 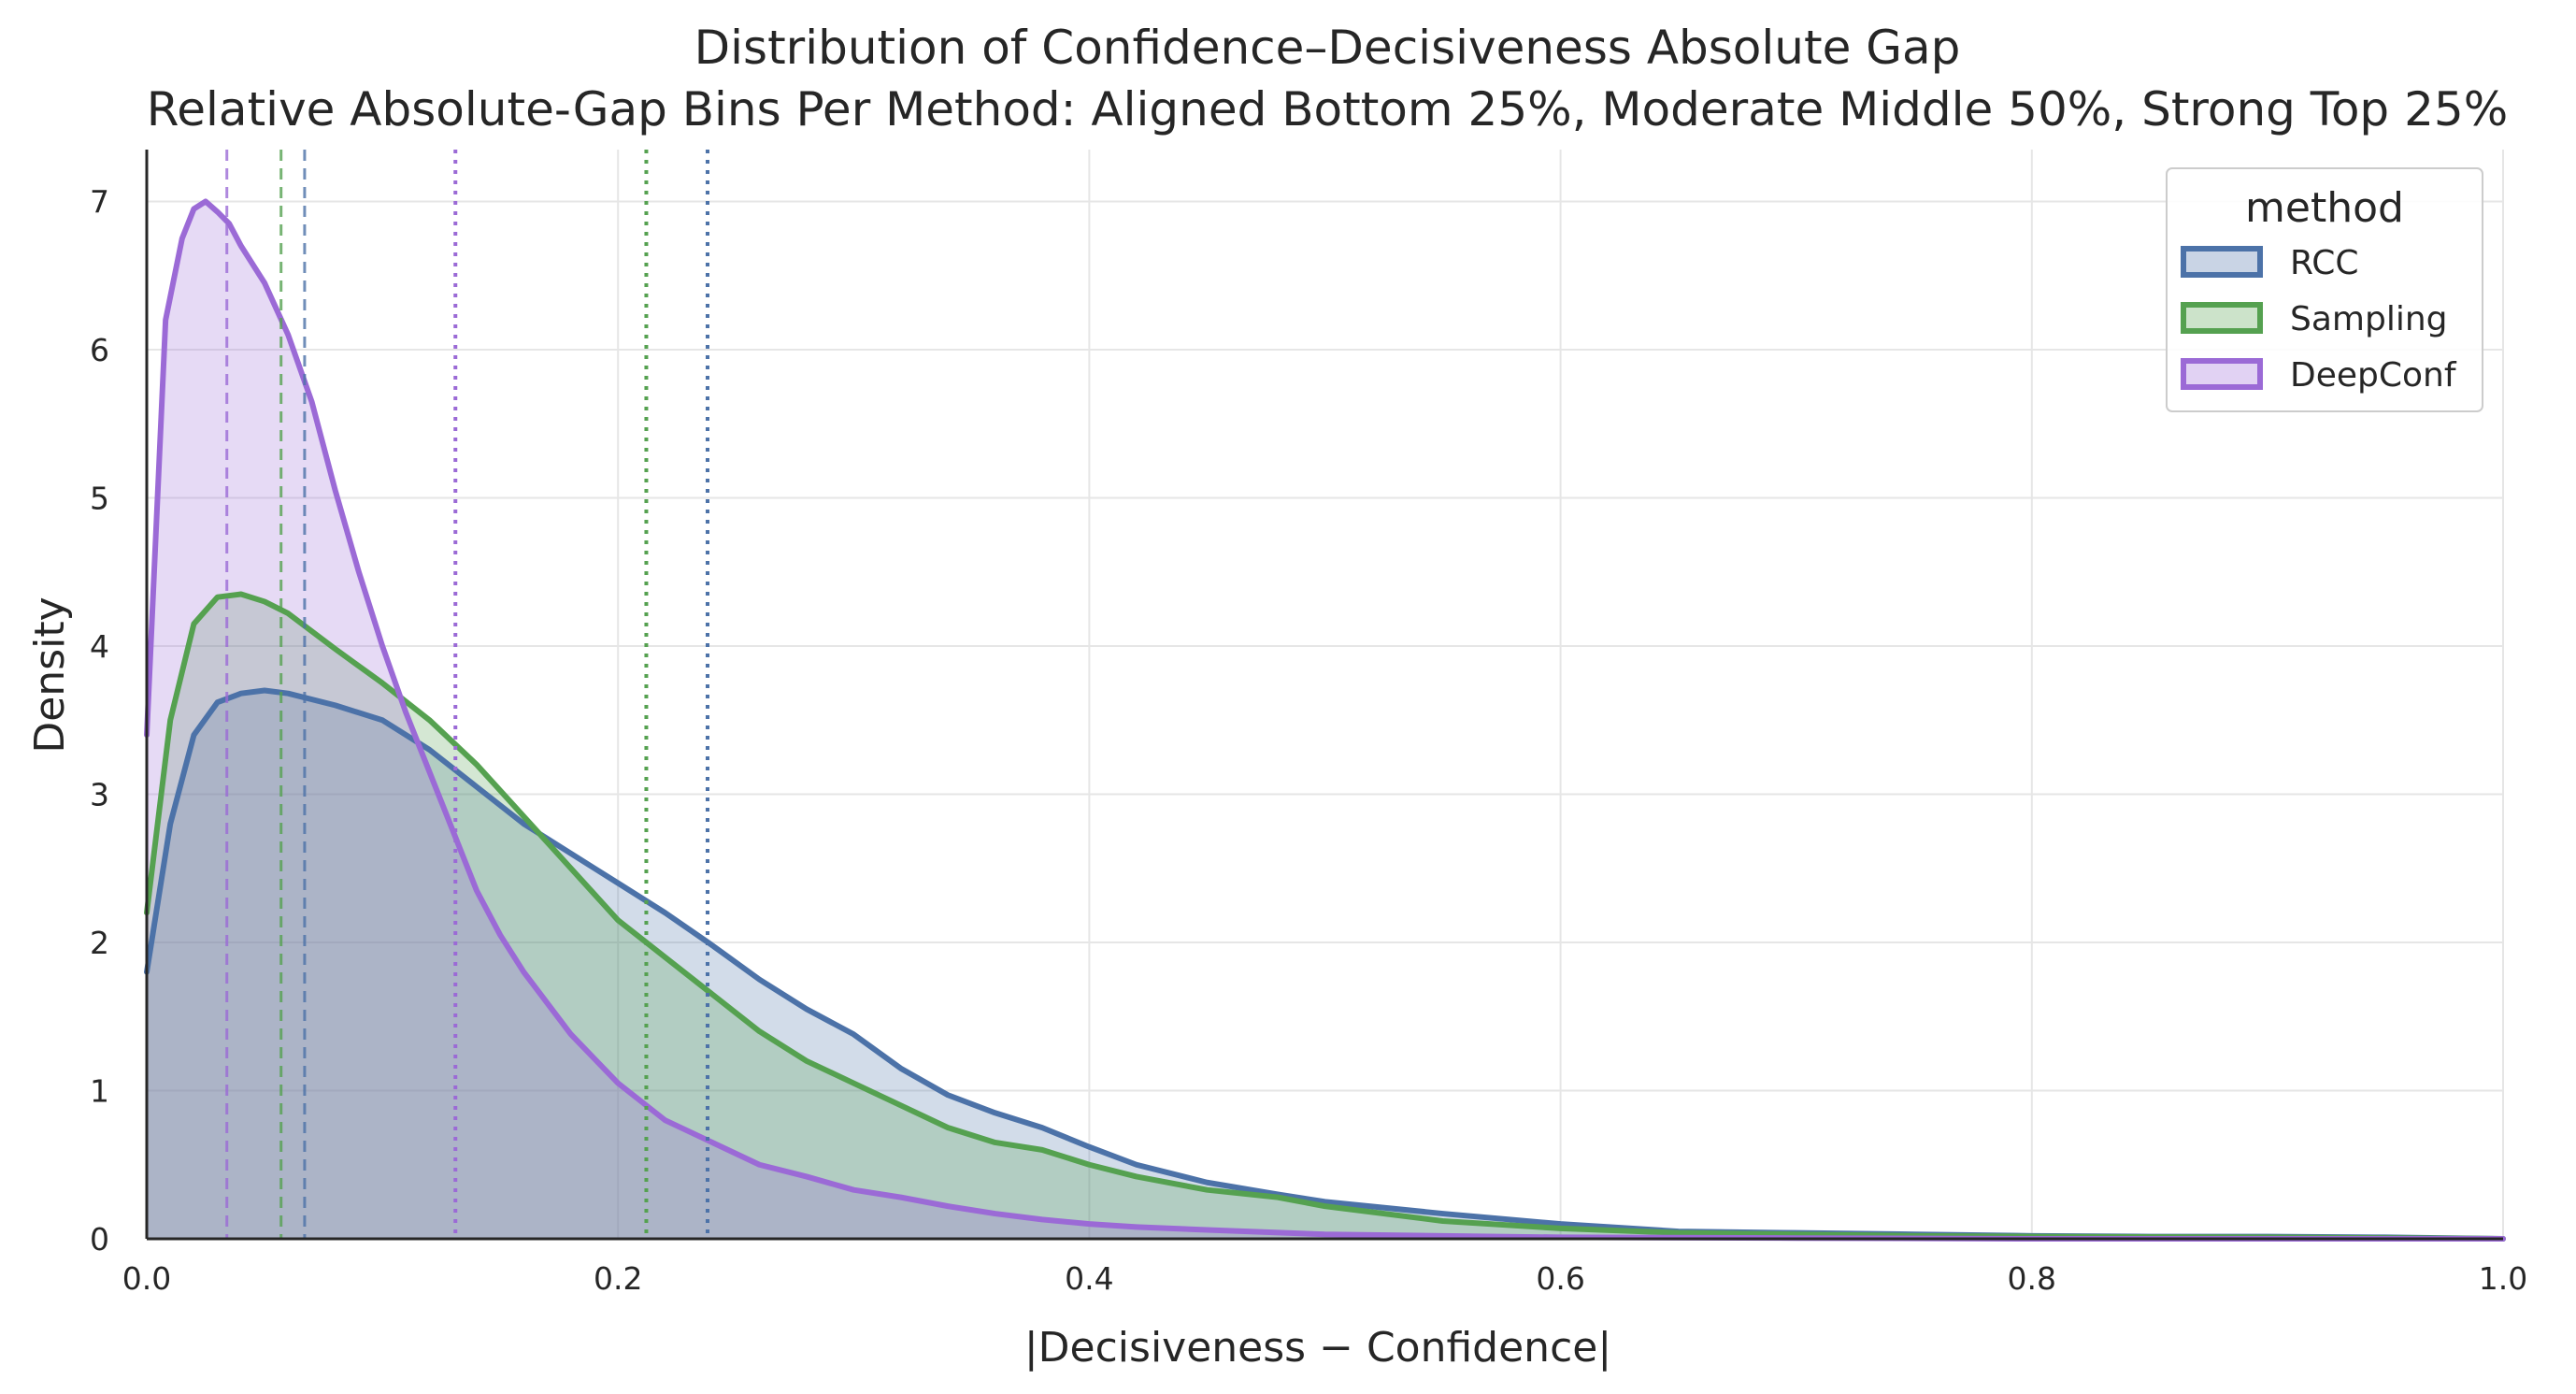 I want to click on y-tick-label: 7, so click(x=99, y=201).